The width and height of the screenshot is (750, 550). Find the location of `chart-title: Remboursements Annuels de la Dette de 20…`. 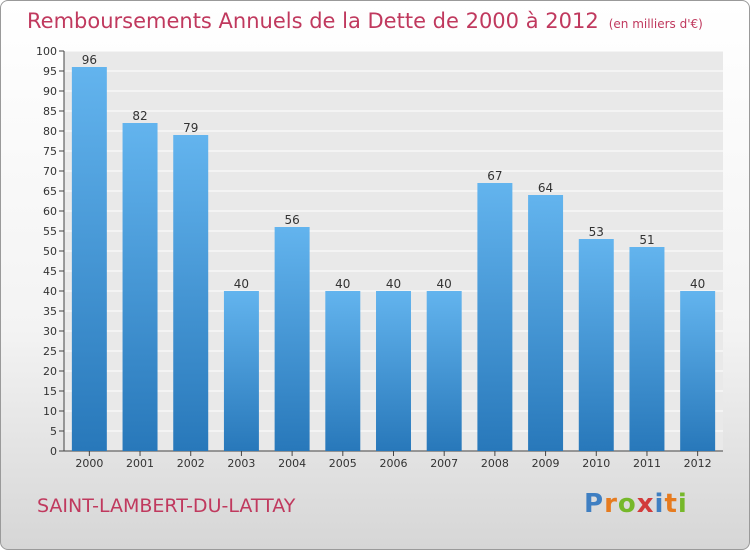

chart-title: Remboursements Annuels de la Dette de 20… is located at coordinates (365, 21).